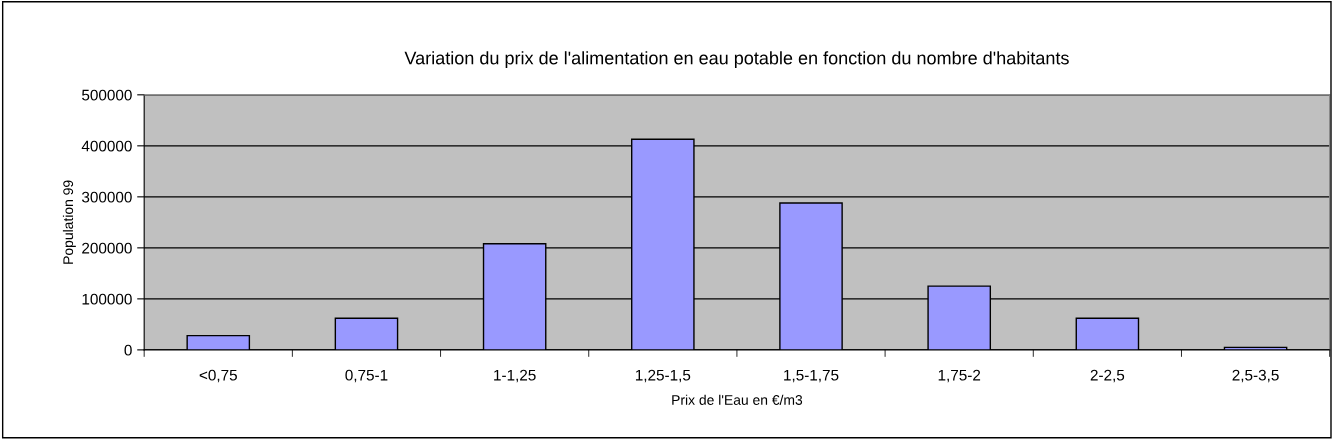 The width and height of the screenshot is (1335, 439). What do you see at coordinates (128, 350) in the screenshot?
I see `y-tick-label: 0` at bounding box center [128, 350].